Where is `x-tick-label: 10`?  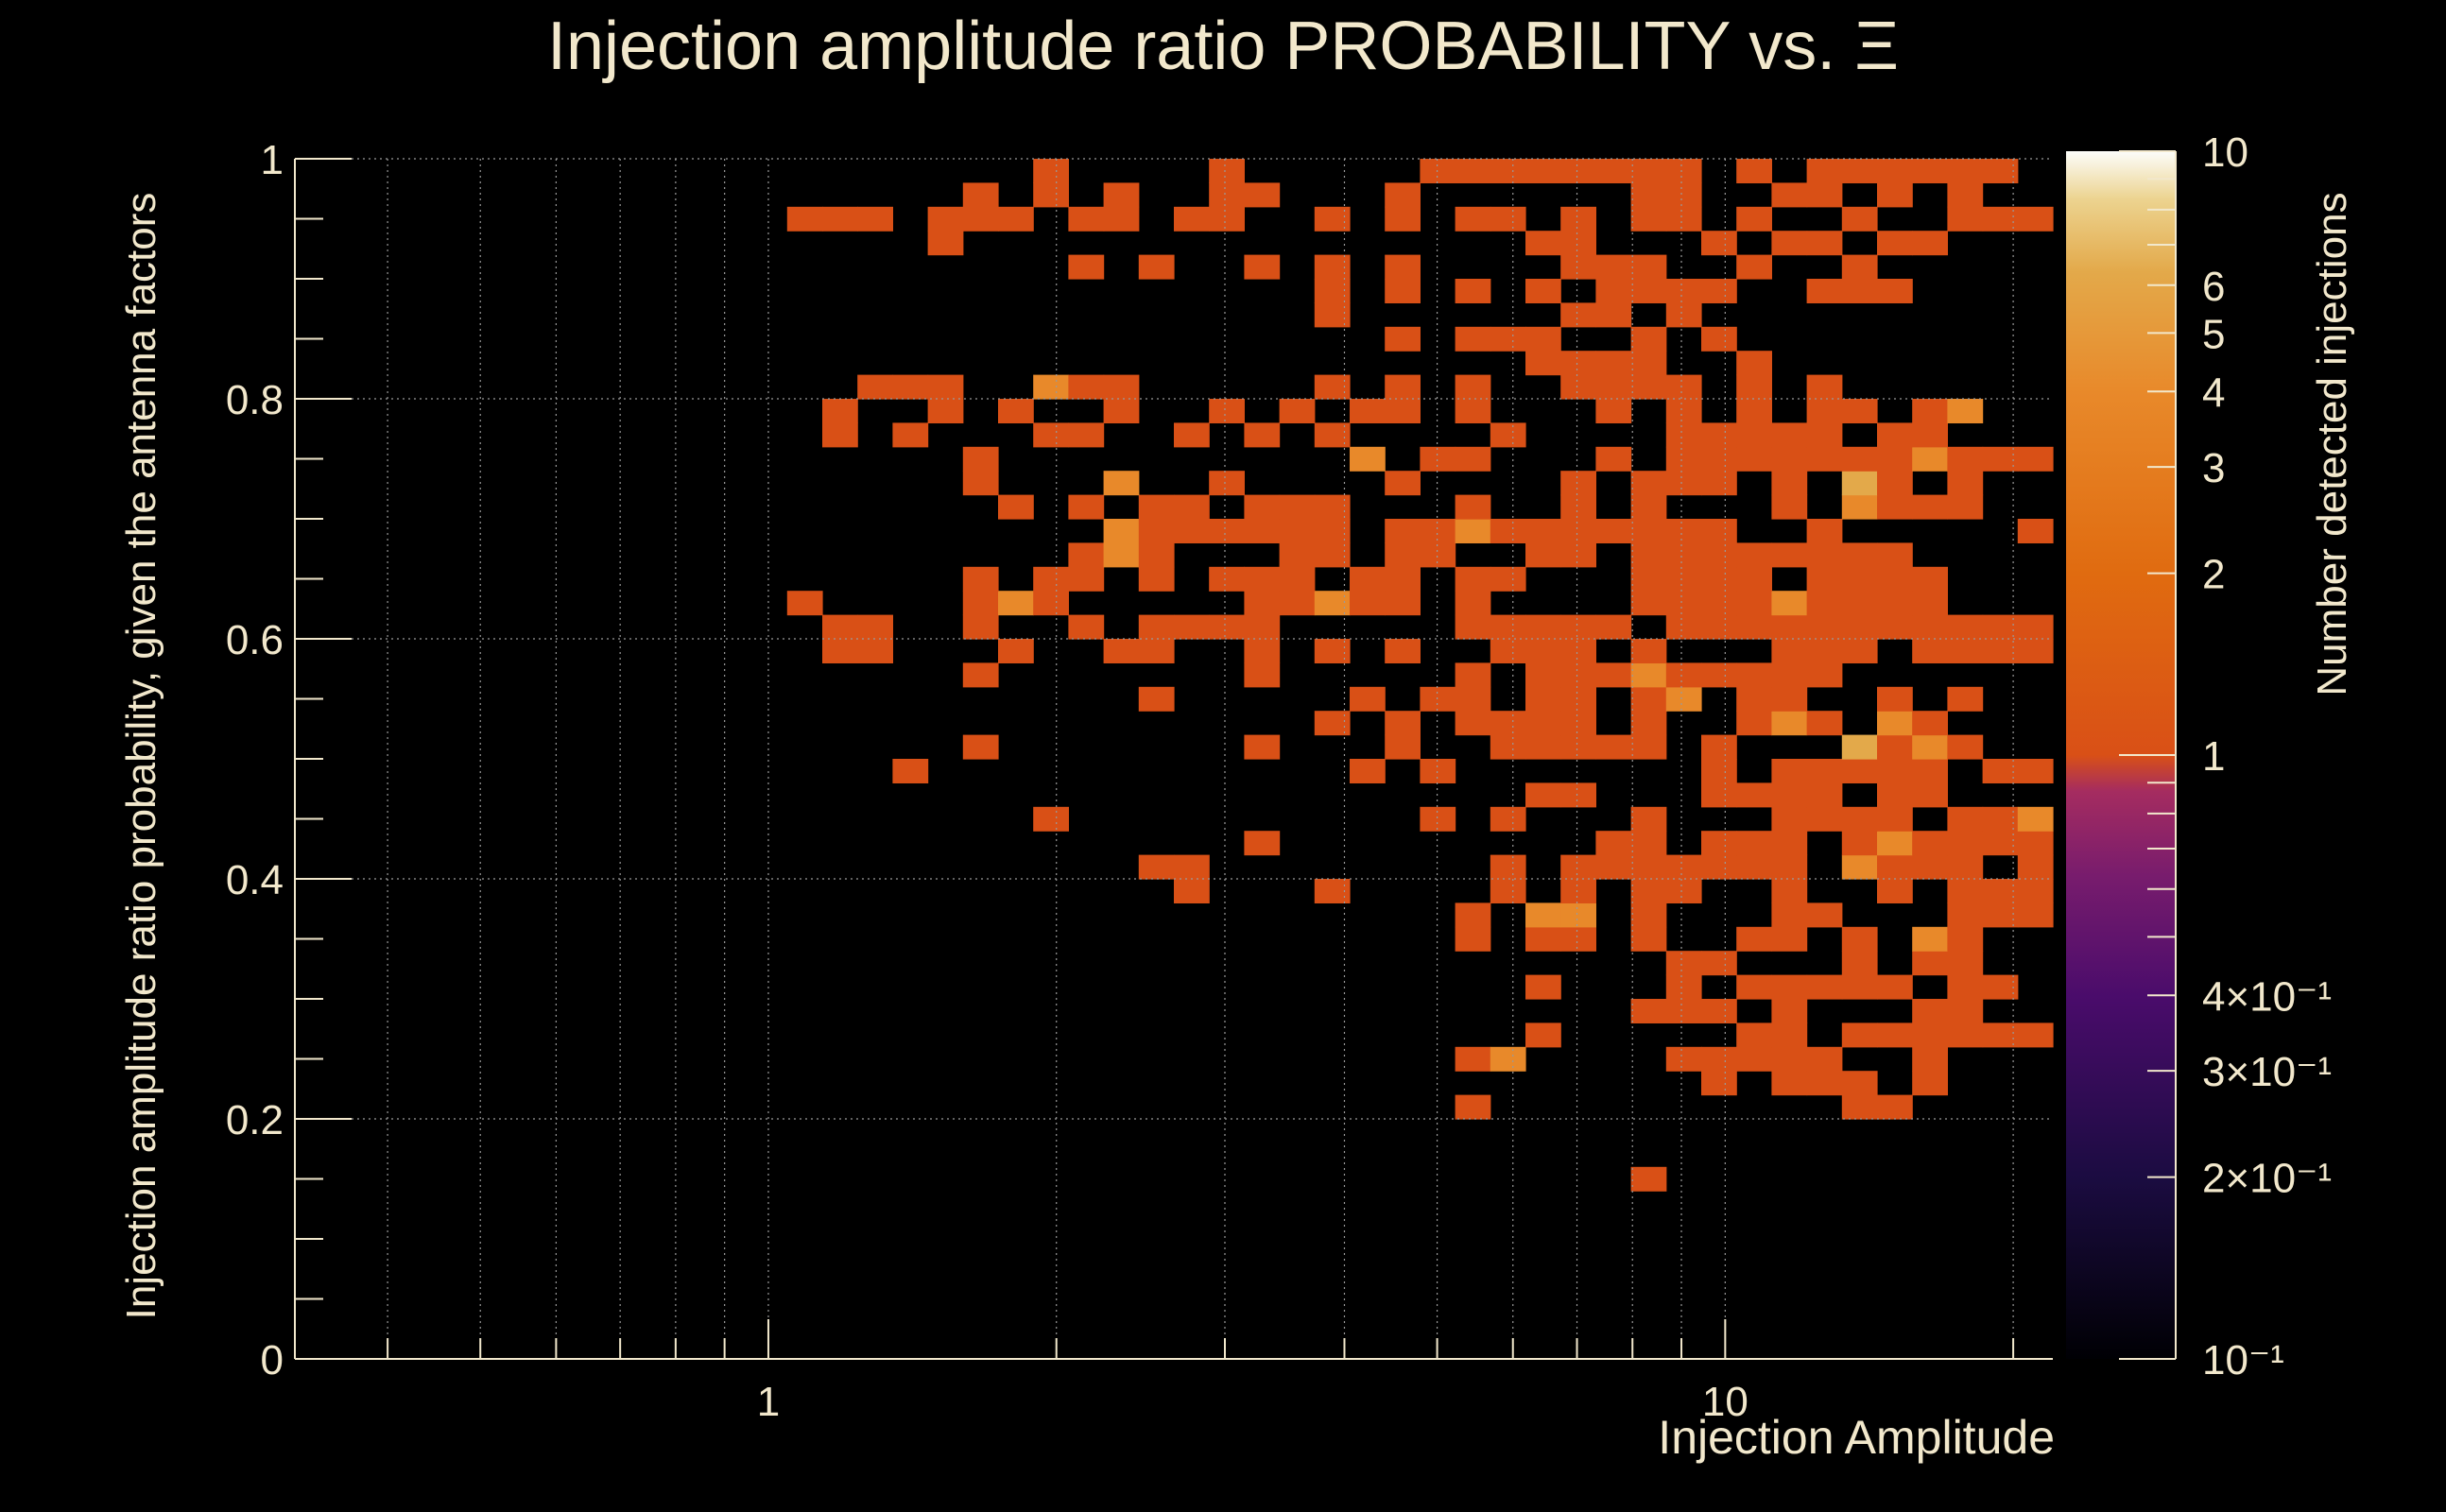
x-tick-label: 10 is located at coordinates (1725, 1402).